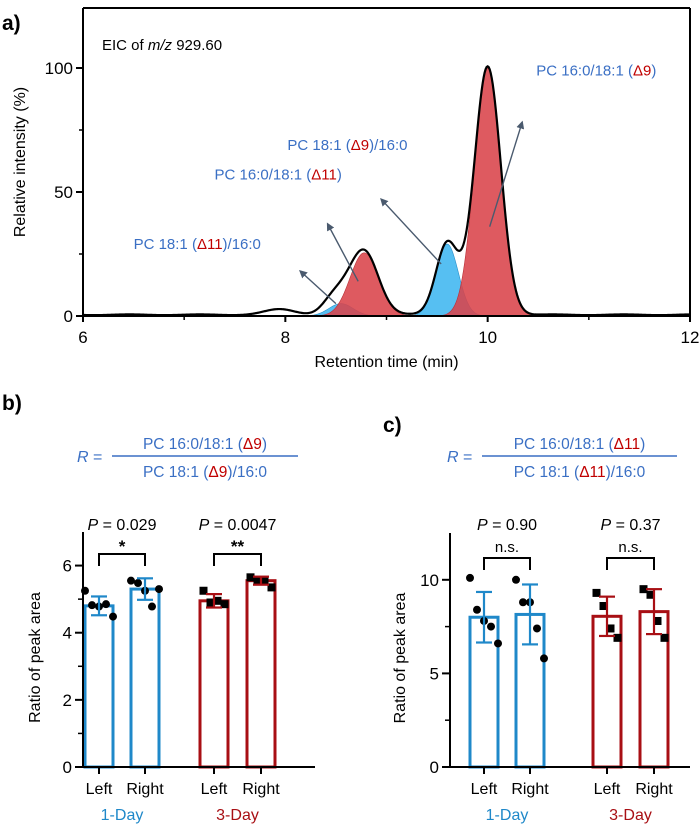 This screenshot has width=700, height=831. I want to click on peak-annotation-3: PC 16:0/18:1 (Δ11), so click(278, 175).